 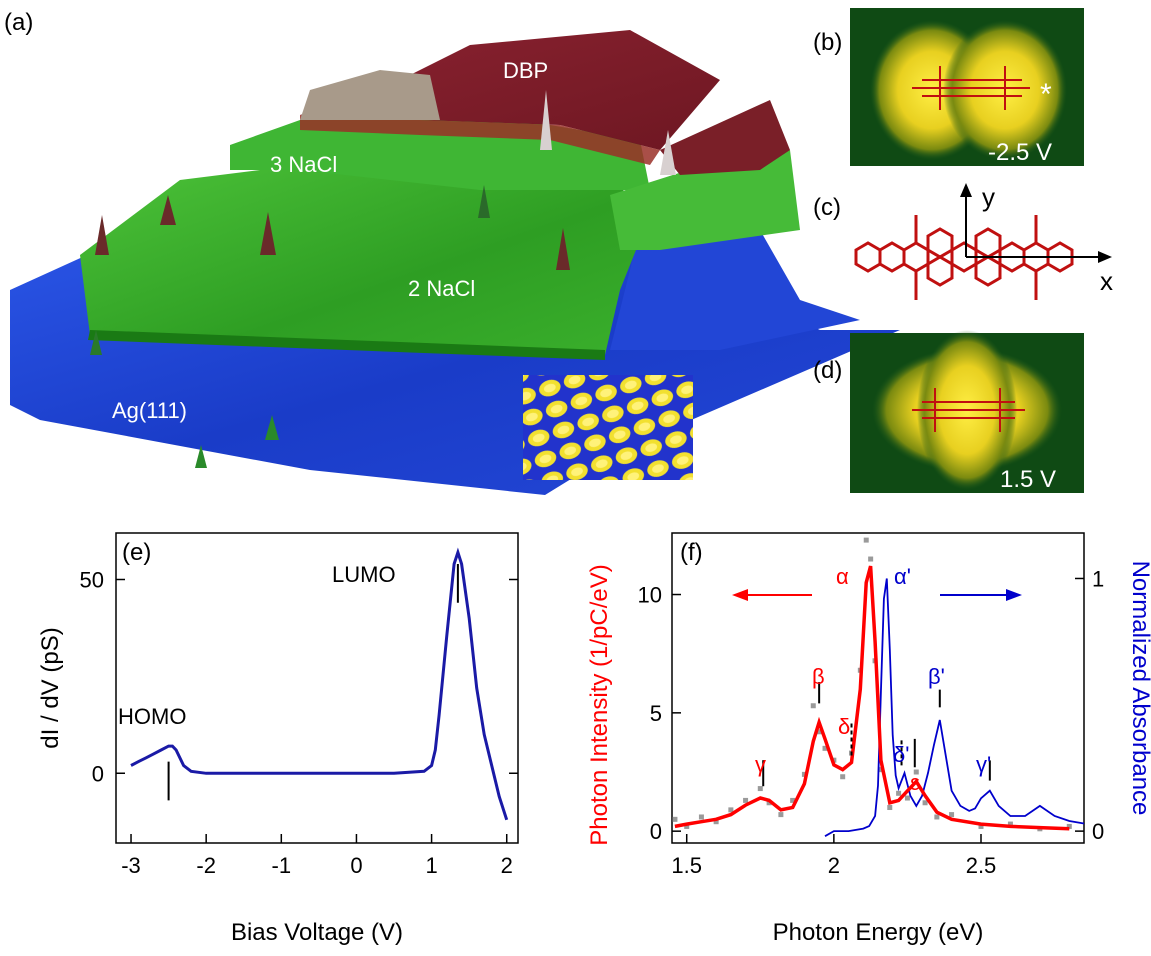 I want to click on lumo-label: LUMO, so click(x=364, y=574).